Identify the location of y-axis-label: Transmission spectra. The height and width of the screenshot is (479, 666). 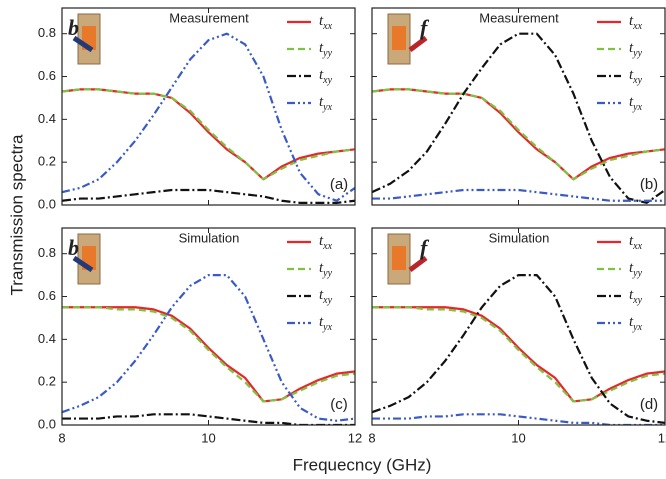
(16, 214).